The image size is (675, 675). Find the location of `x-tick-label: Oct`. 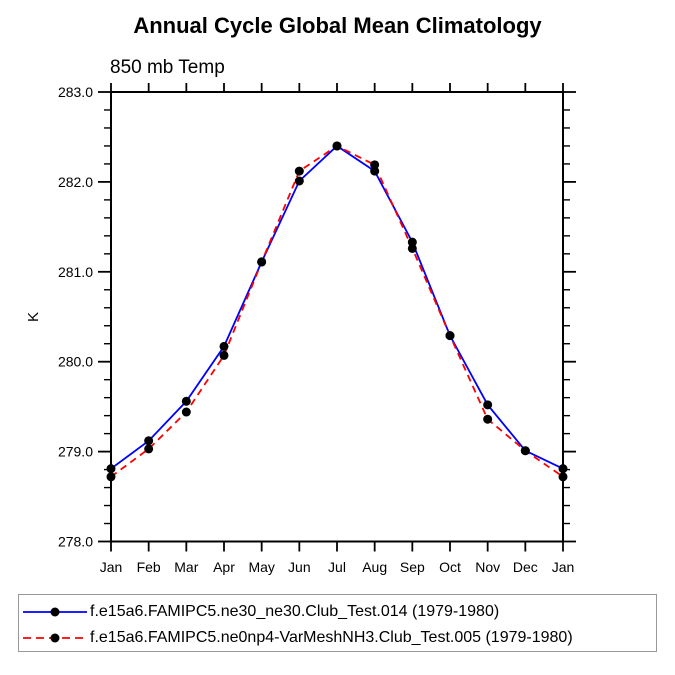

x-tick-label: Oct is located at coordinates (450, 567).